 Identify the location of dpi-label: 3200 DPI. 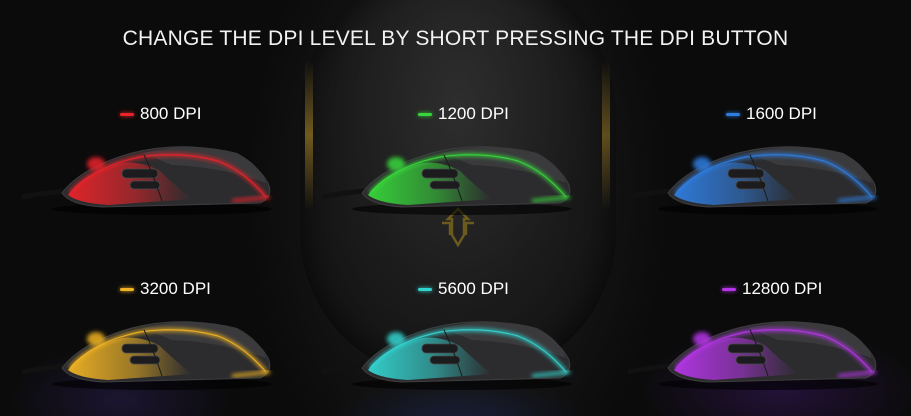
(165, 289).